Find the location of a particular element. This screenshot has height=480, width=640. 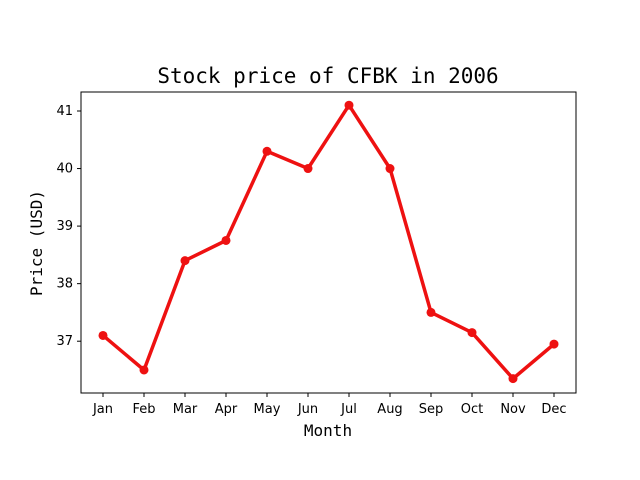

y-tick-label: 41 is located at coordinates (64, 111).